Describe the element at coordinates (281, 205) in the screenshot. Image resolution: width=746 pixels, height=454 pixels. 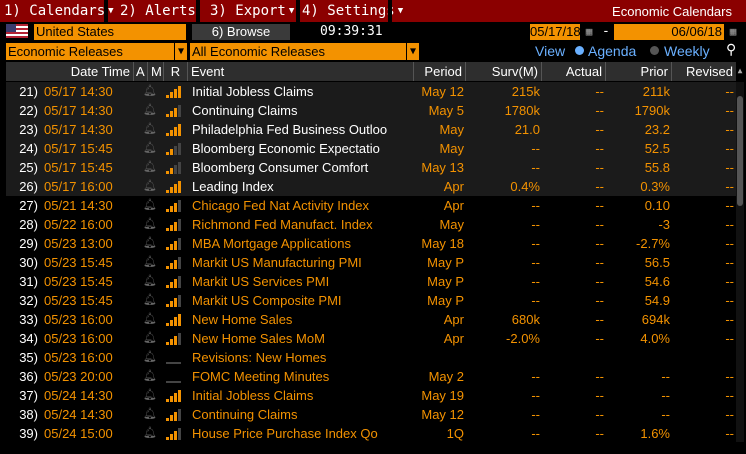
I see `row-event: Chicago Fed Nat Activity Index` at that location.